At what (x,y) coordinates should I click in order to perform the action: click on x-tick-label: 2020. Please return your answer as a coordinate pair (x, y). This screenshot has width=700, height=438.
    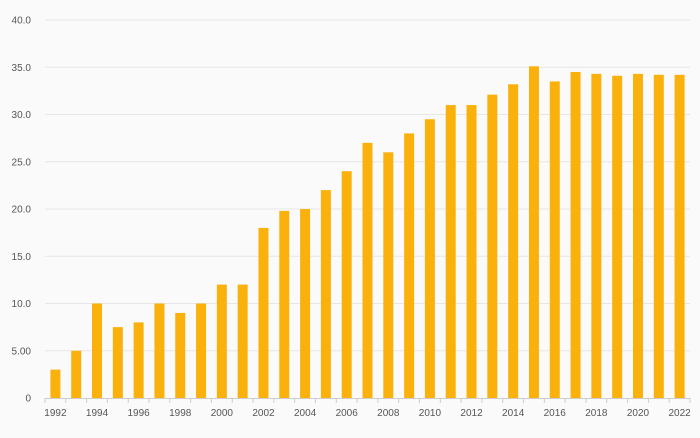
    Looking at the image, I should click on (638, 413).